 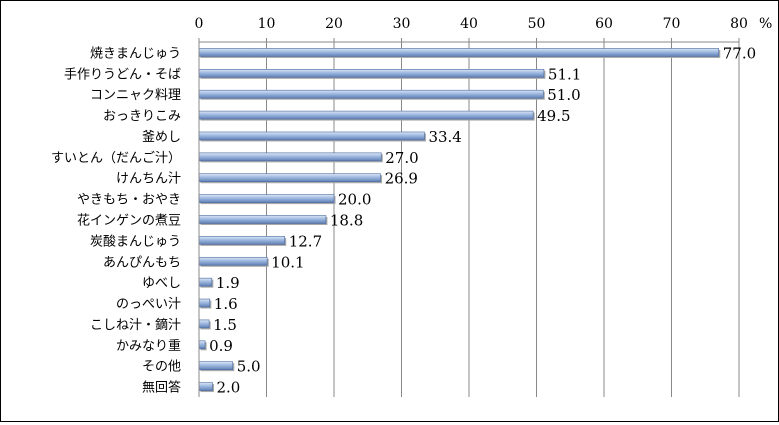 I want to click on x-tick-label: 10, so click(x=267, y=24).